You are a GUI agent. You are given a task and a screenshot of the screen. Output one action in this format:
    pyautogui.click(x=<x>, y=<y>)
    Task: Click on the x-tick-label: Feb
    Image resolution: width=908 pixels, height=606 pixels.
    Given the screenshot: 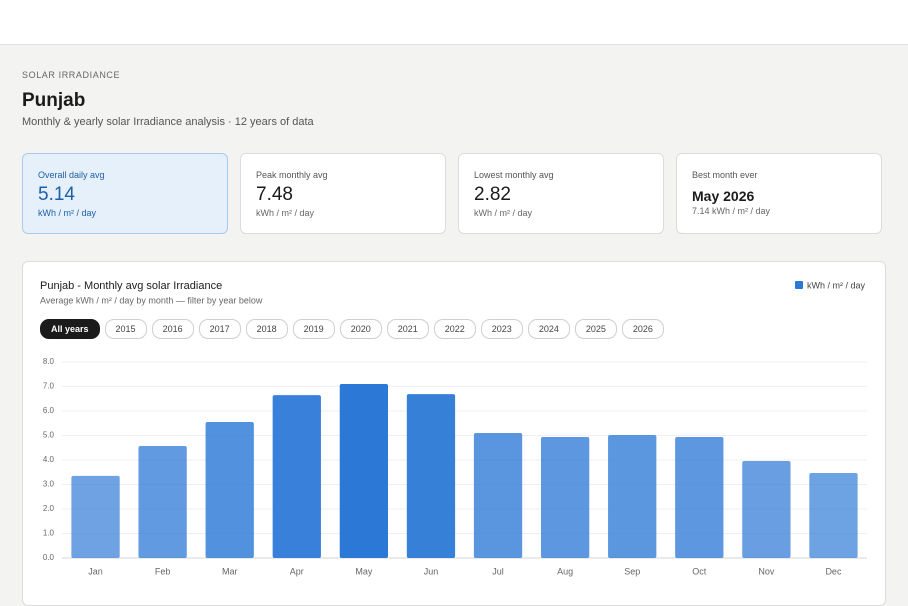 What is the action you would take?
    pyautogui.click(x=163, y=571)
    